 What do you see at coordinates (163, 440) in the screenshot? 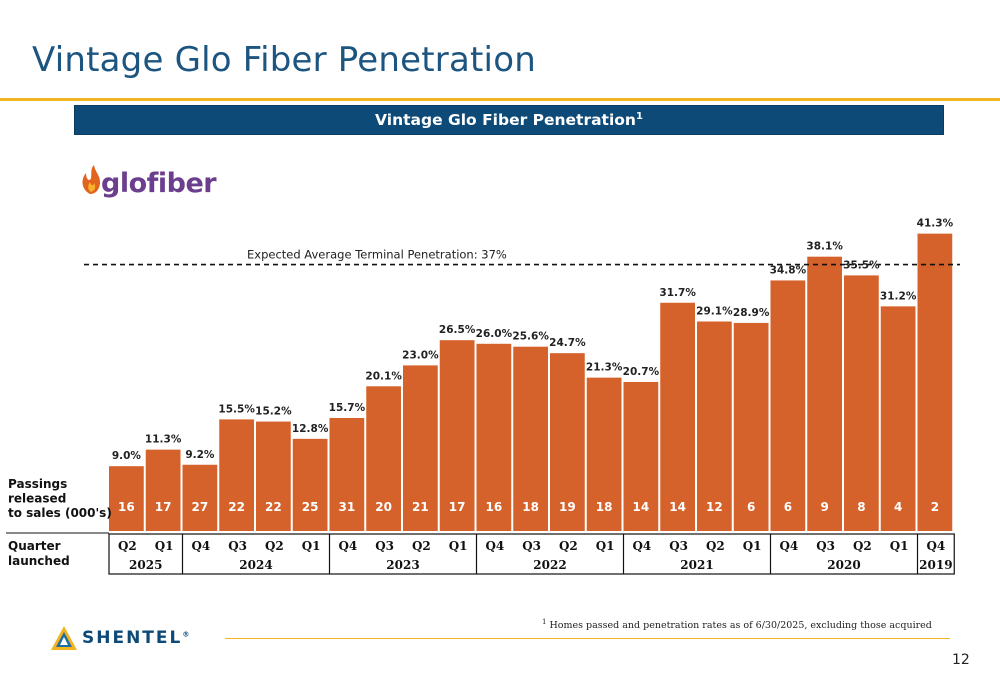
I see `value-label: 11.3%` at bounding box center [163, 440].